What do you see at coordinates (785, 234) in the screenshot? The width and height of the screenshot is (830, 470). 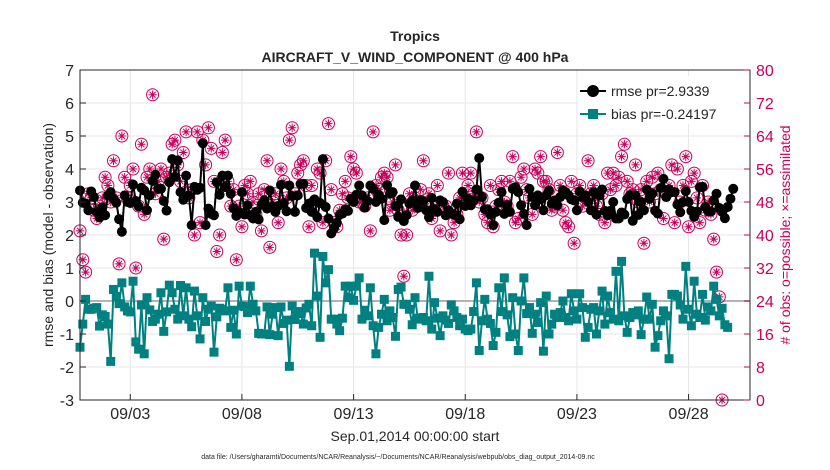 I see `y2-axis-label: # of obs: o=possible; ×=assimilated` at bounding box center [785, 234].